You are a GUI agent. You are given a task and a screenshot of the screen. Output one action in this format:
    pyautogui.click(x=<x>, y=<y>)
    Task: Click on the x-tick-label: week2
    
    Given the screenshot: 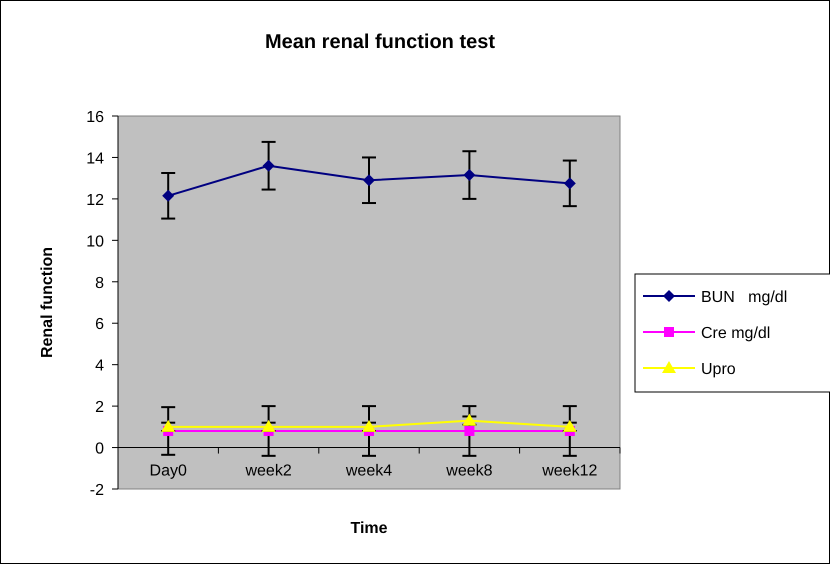 What is the action you would take?
    pyautogui.click(x=268, y=471)
    